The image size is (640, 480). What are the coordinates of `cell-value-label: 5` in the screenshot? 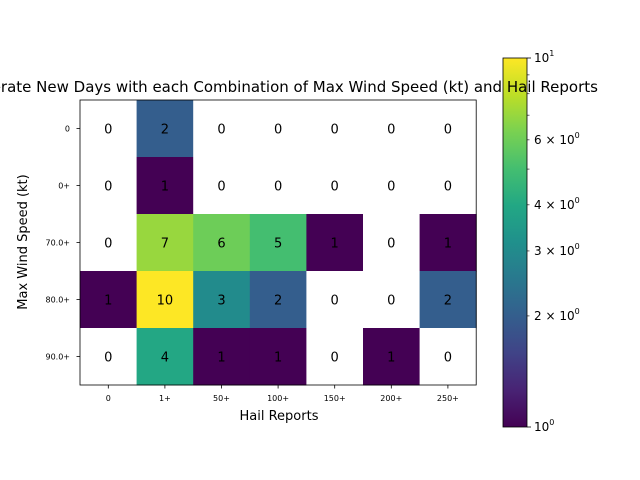 It's located at (278, 244).